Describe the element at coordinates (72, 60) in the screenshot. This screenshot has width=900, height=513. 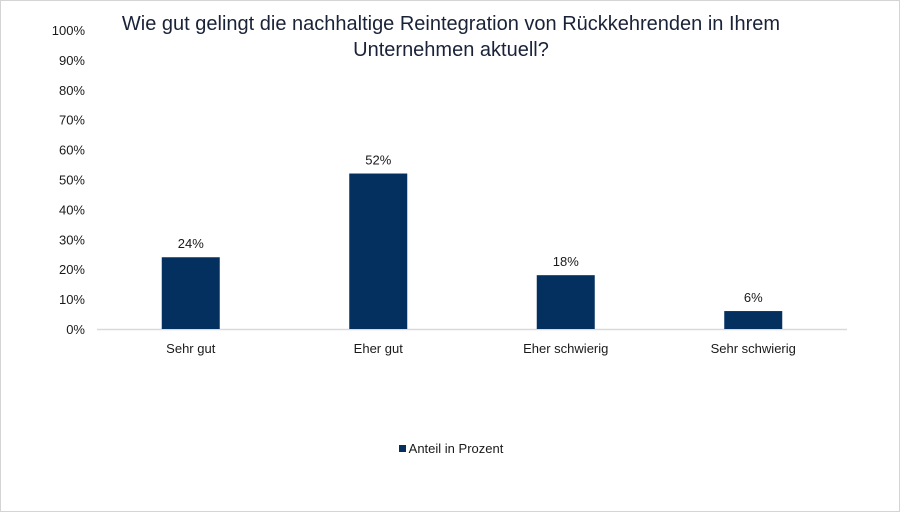
I see `y-tick-label: 90%` at that location.